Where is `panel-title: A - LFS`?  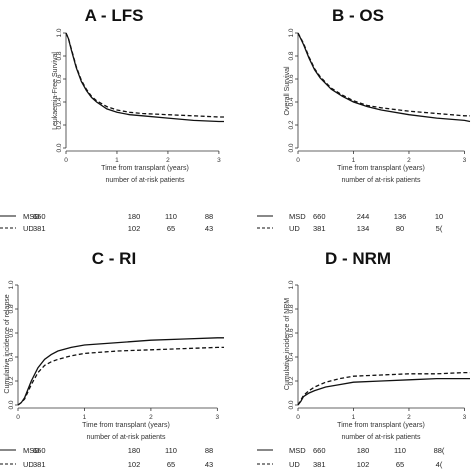
panel-title: A - LFS is located at coordinates (114, 15).